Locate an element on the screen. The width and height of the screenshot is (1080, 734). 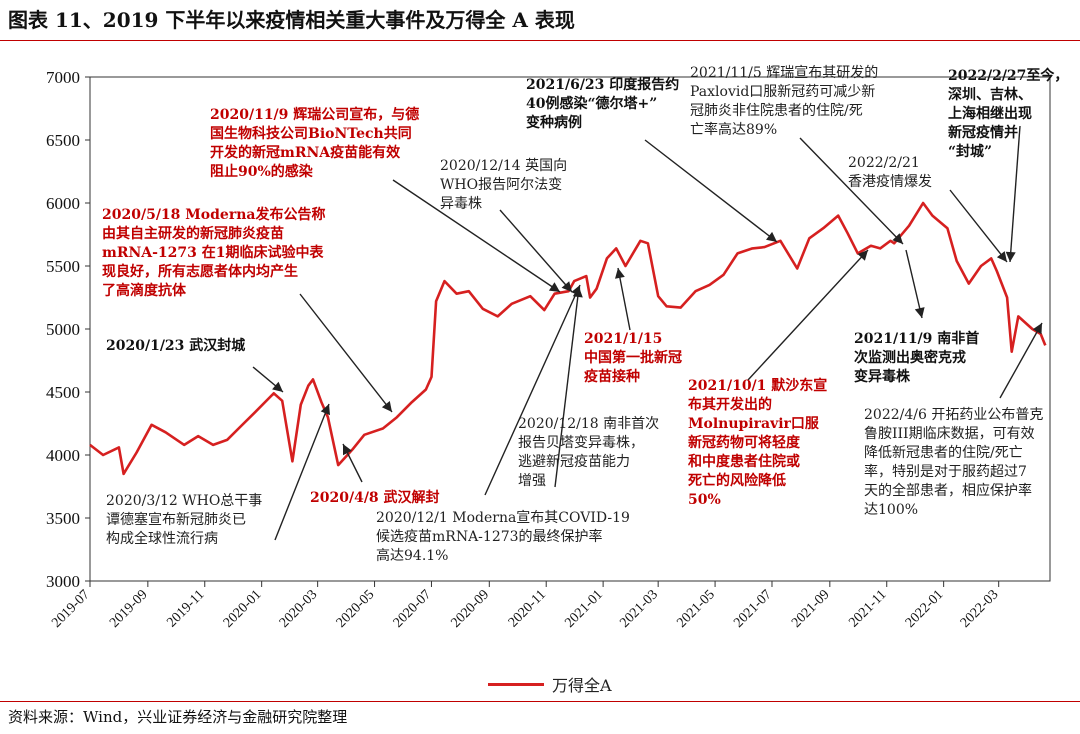
x-tick-label: 2020-05 is located at coordinates (356, 609).